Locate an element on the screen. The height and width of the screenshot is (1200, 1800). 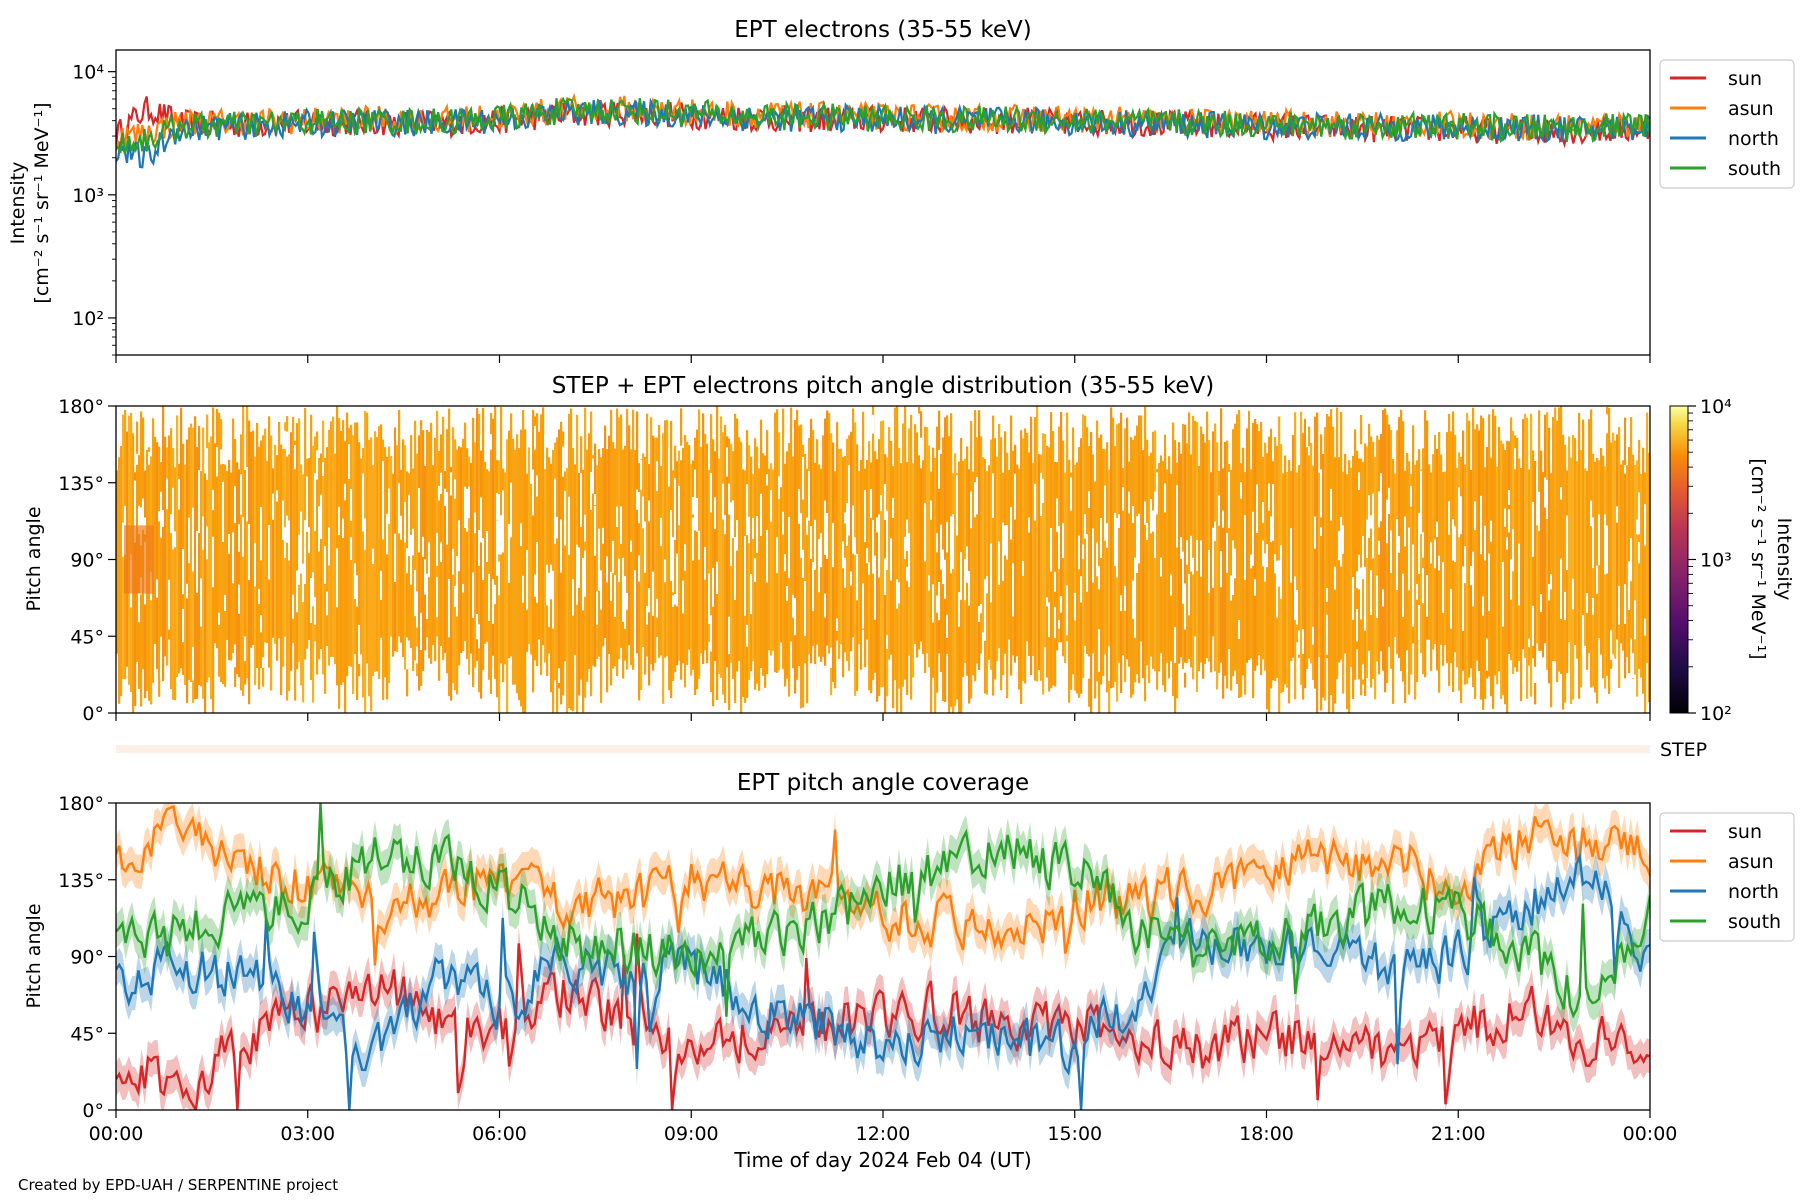
panel1-ylabel: Intensity is located at coordinates (18, 203).